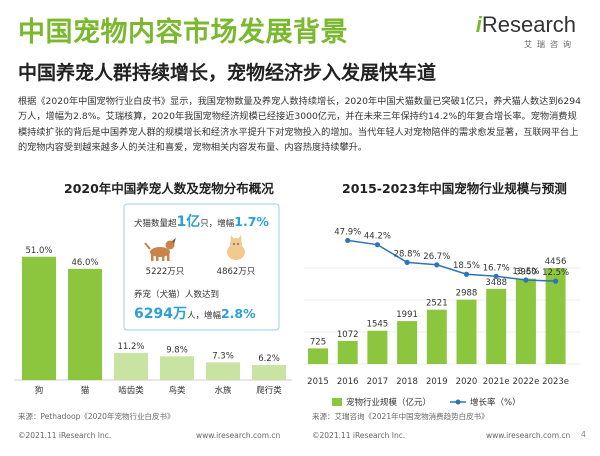 This screenshot has width=600, height=456. What do you see at coordinates (318, 342) in the screenshot?
I see `right-bar-value: 725` at bounding box center [318, 342].